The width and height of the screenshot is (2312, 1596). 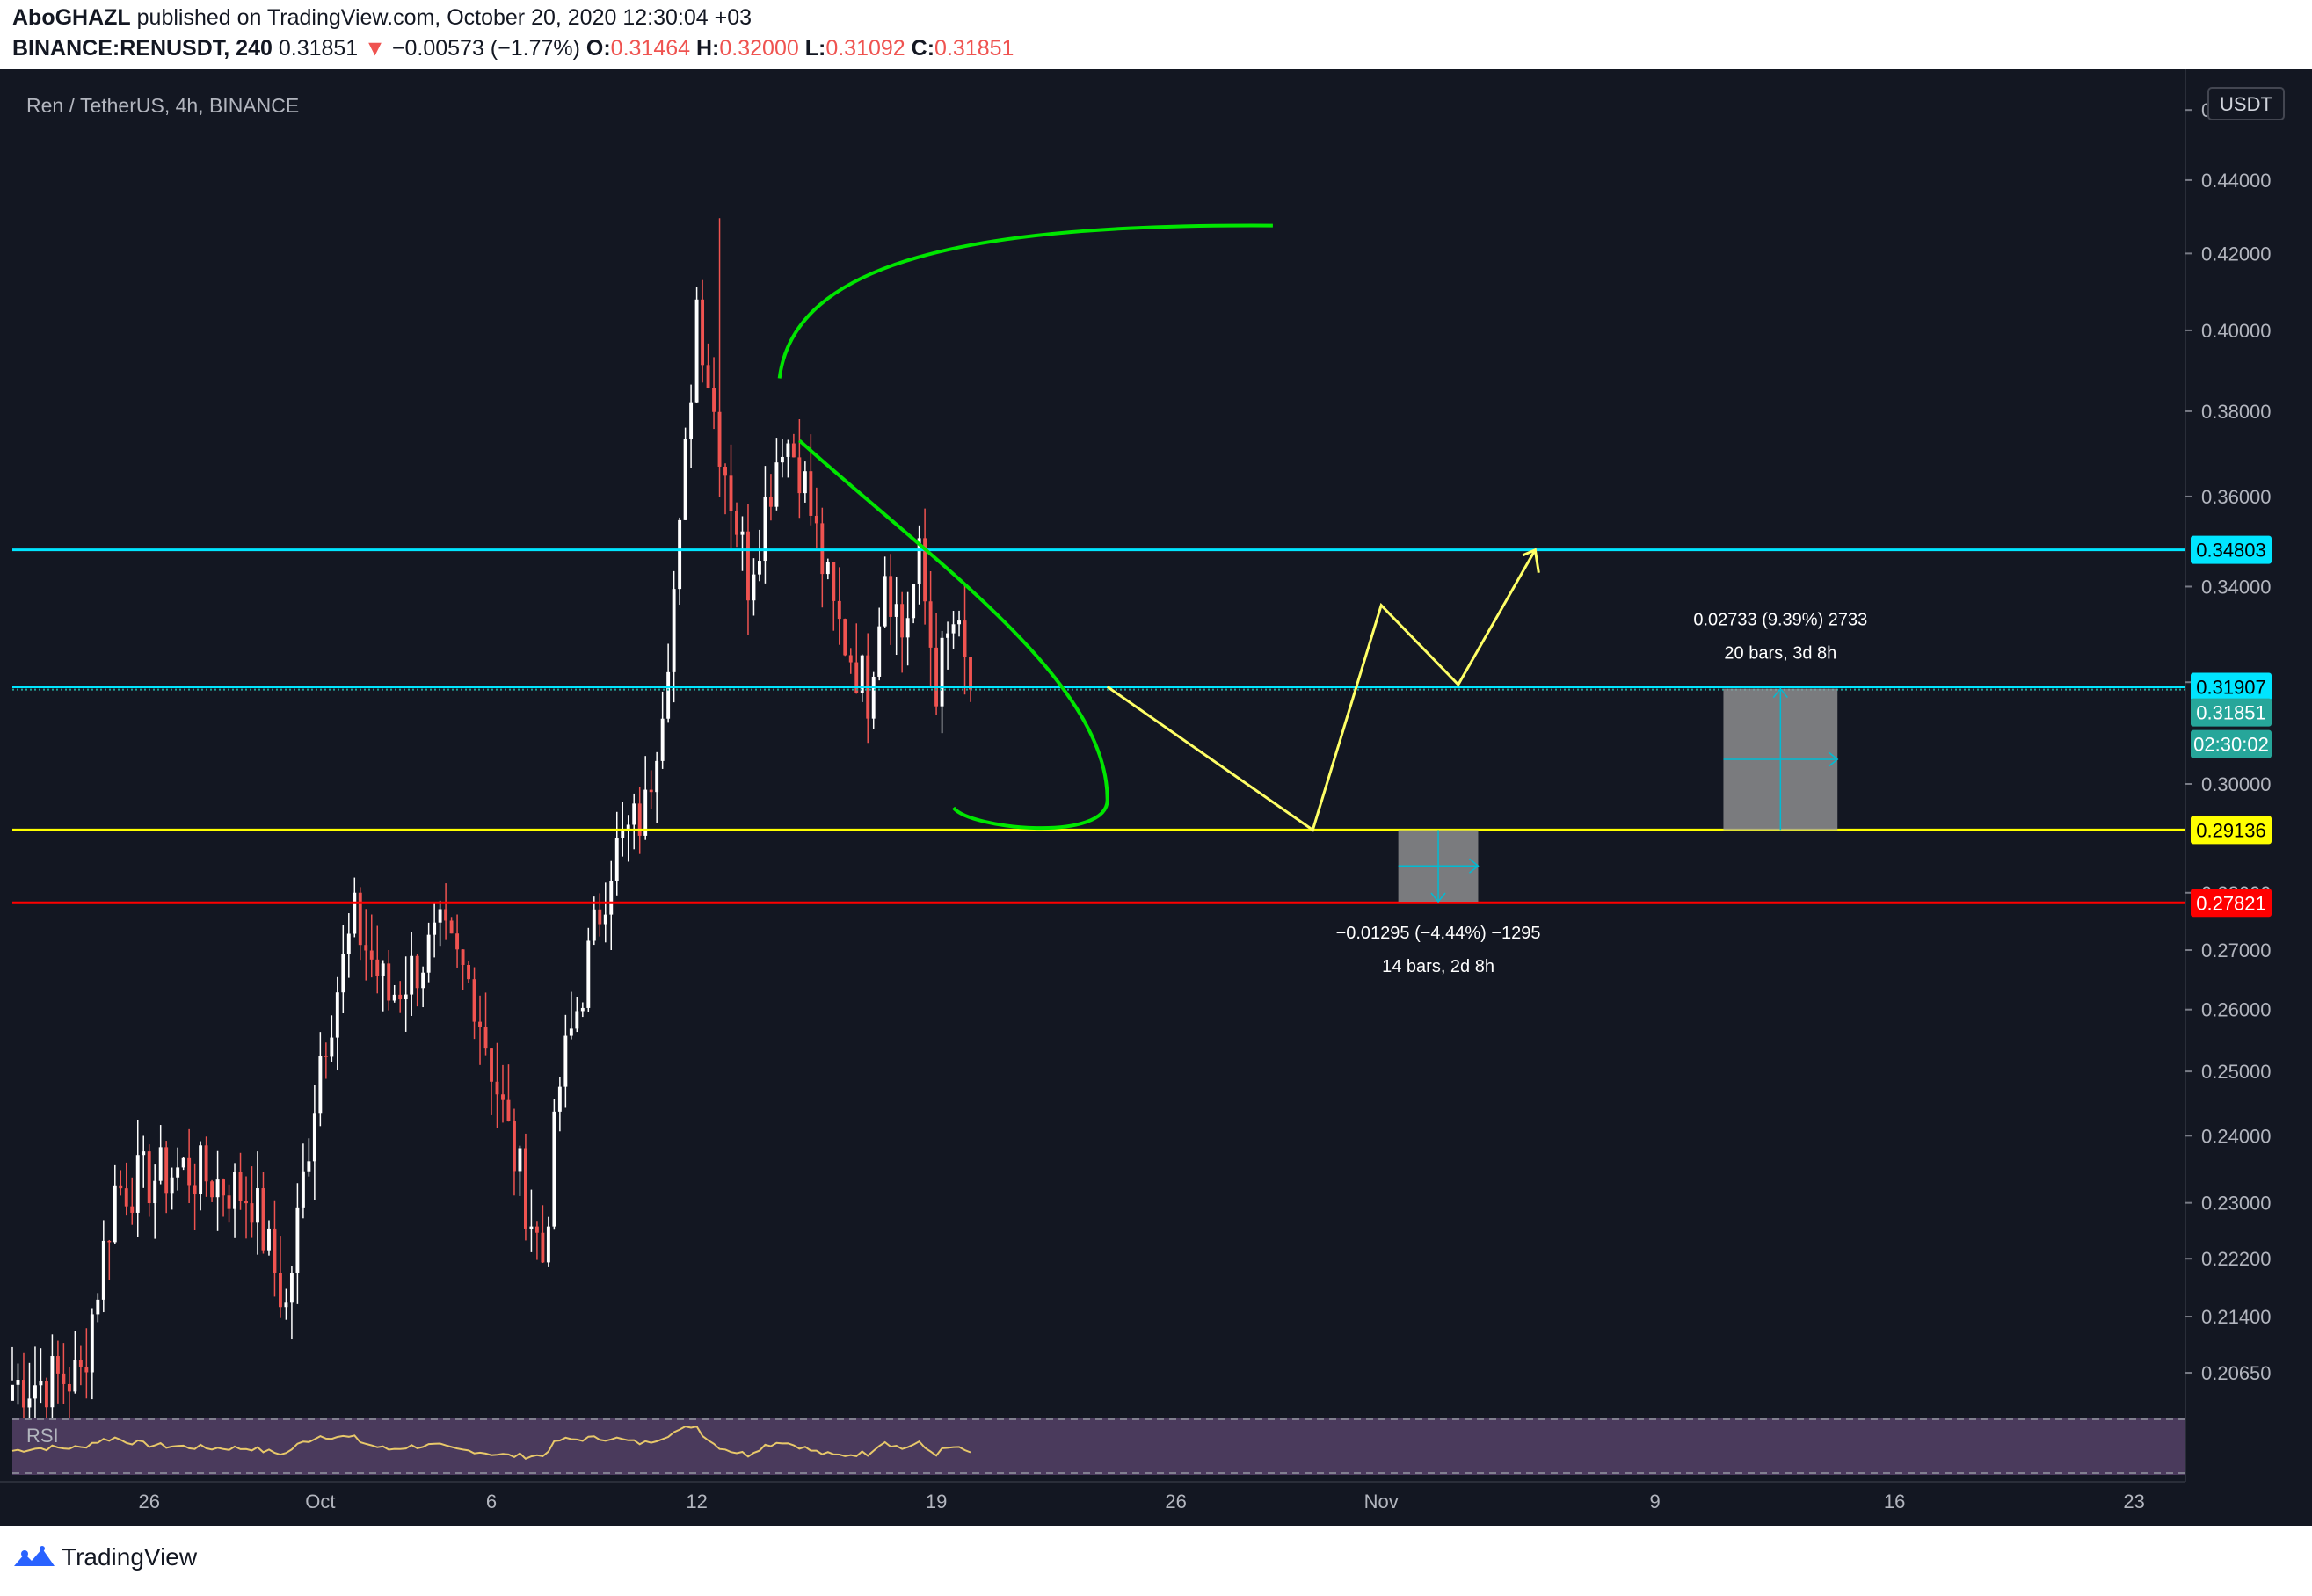 What do you see at coordinates (650, 48) in the screenshot?
I see `open-value: 0.31464` at bounding box center [650, 48].